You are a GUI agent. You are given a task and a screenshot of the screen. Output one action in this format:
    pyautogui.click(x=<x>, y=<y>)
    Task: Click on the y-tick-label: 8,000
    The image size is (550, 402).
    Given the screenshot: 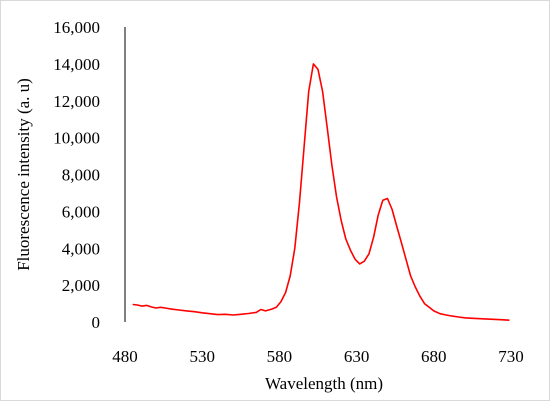 What is the action you would take?
    pyautogui.click(x=81, y=175)
    